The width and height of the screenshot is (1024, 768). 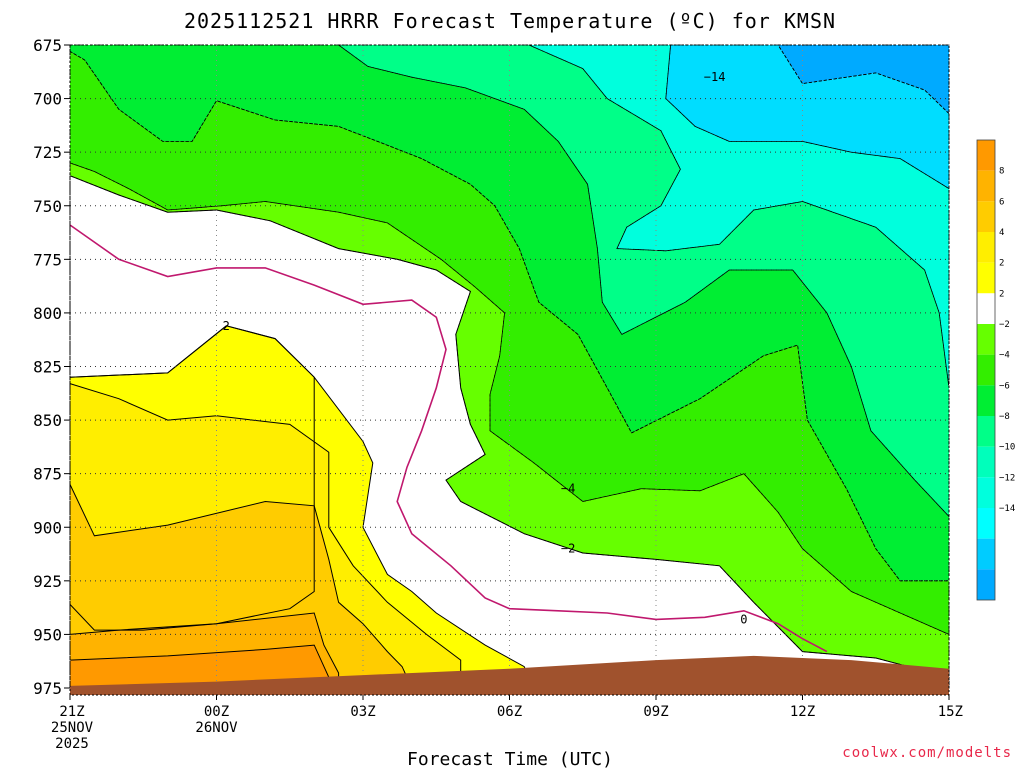 I want to click on colorbar-tick-label: 6, so click(x=1001, y=202).